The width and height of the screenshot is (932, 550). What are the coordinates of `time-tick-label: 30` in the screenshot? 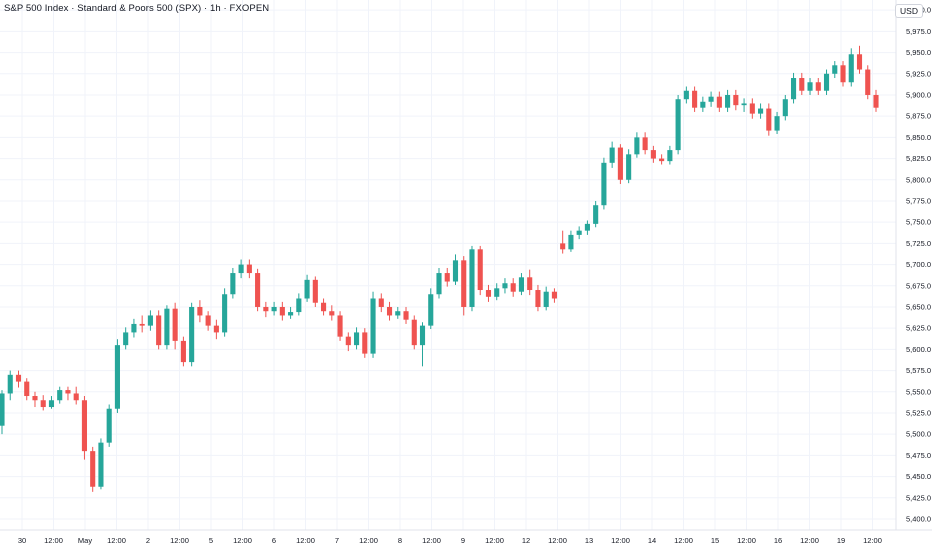 It's located at (22, 540).